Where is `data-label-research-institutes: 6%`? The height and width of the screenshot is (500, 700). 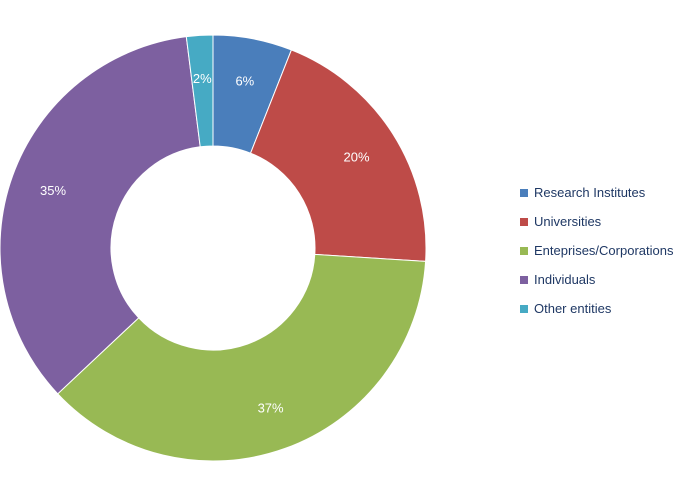
data-label-research-institutes: 6% is located at coordinates (244, 81).